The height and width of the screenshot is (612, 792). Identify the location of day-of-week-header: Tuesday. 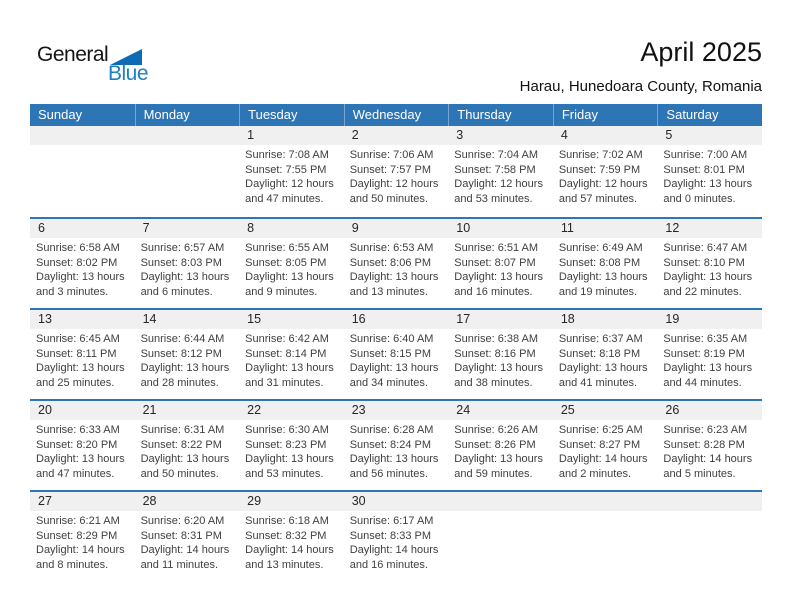
(291, 115).